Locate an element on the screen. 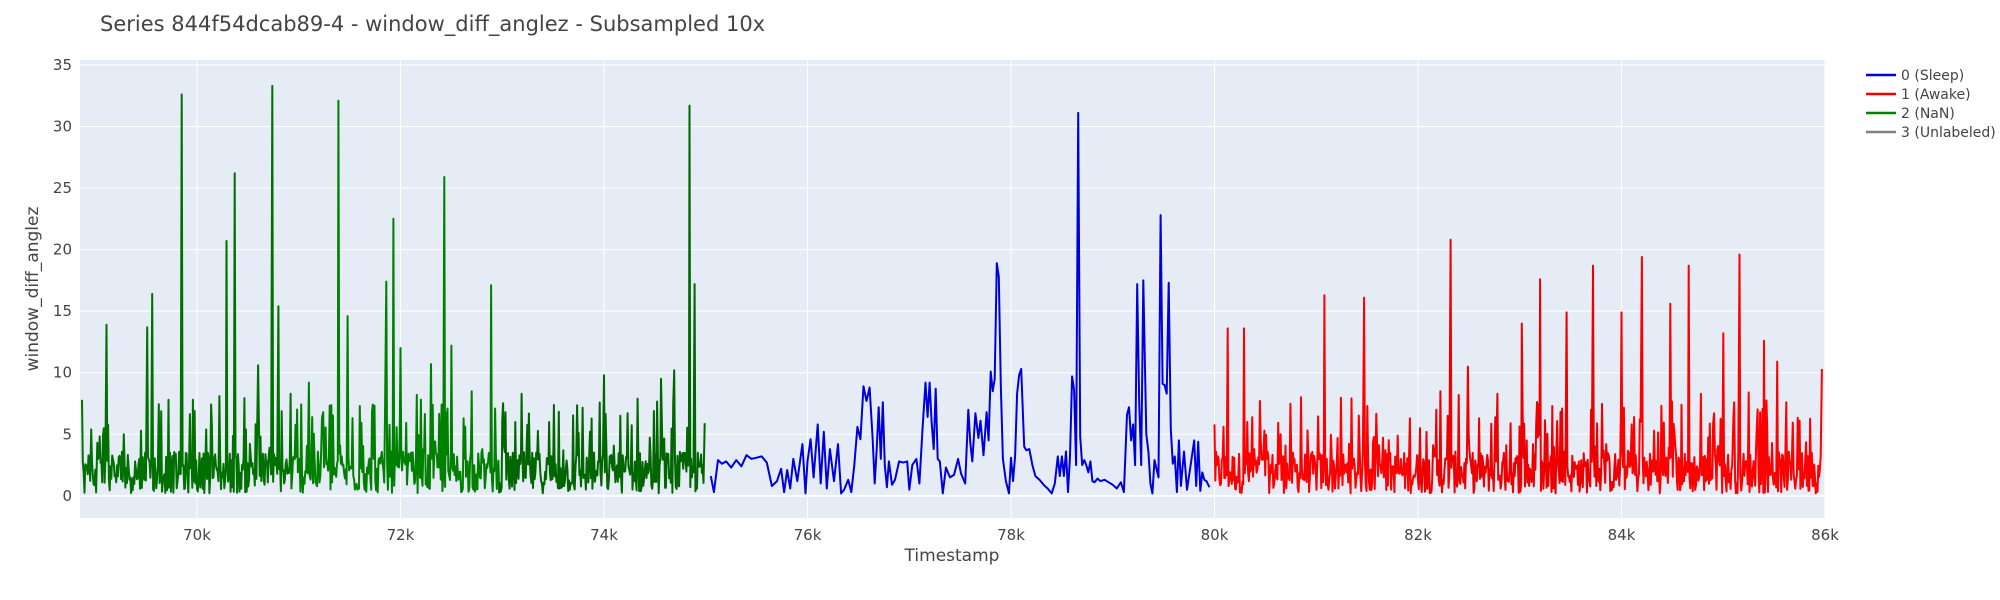 This screenshot has height=600, width=2000. y-tick-label: 25 is located at coordinates (62, 188).